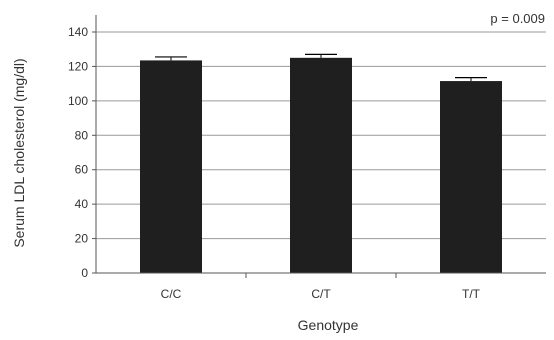  What do you see at coordinates (19, 152) in the screenshot?
I see `y-axis-title: Serum LDL cholesterol (mg/dl)` at bounding box center [19, 152].